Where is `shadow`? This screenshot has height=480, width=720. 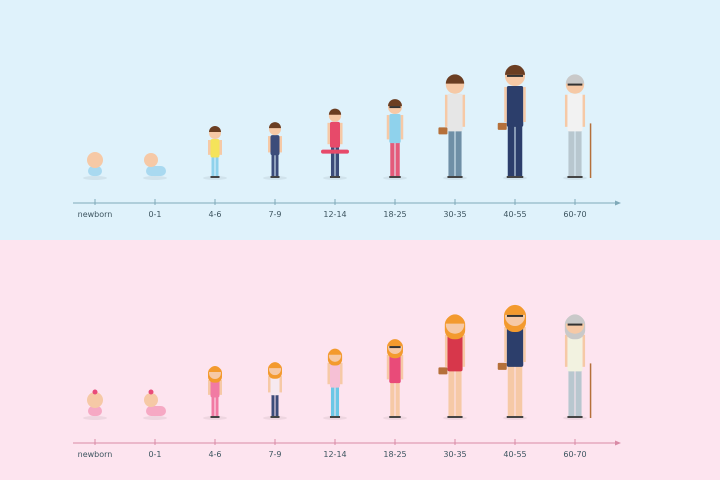
shadow is located at coordinates (155, 418).